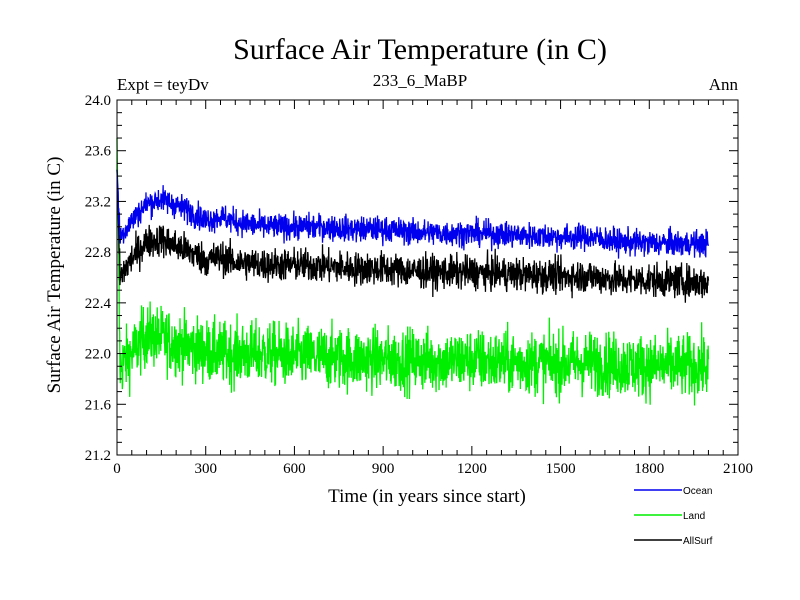 This screenshot has height=600, width=800. What do you see at coordinates (98, 355) in the screenshot?
I see `y-tick-label: 22.0` at bounding box center [98, 355].